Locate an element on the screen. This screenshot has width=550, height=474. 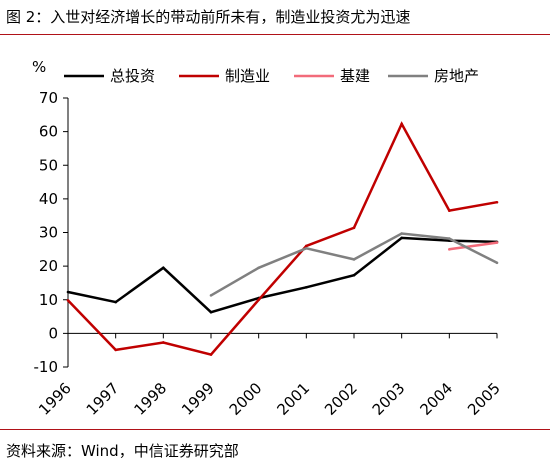
x-tick-label: 1997 is located at coordinates (103, 399).